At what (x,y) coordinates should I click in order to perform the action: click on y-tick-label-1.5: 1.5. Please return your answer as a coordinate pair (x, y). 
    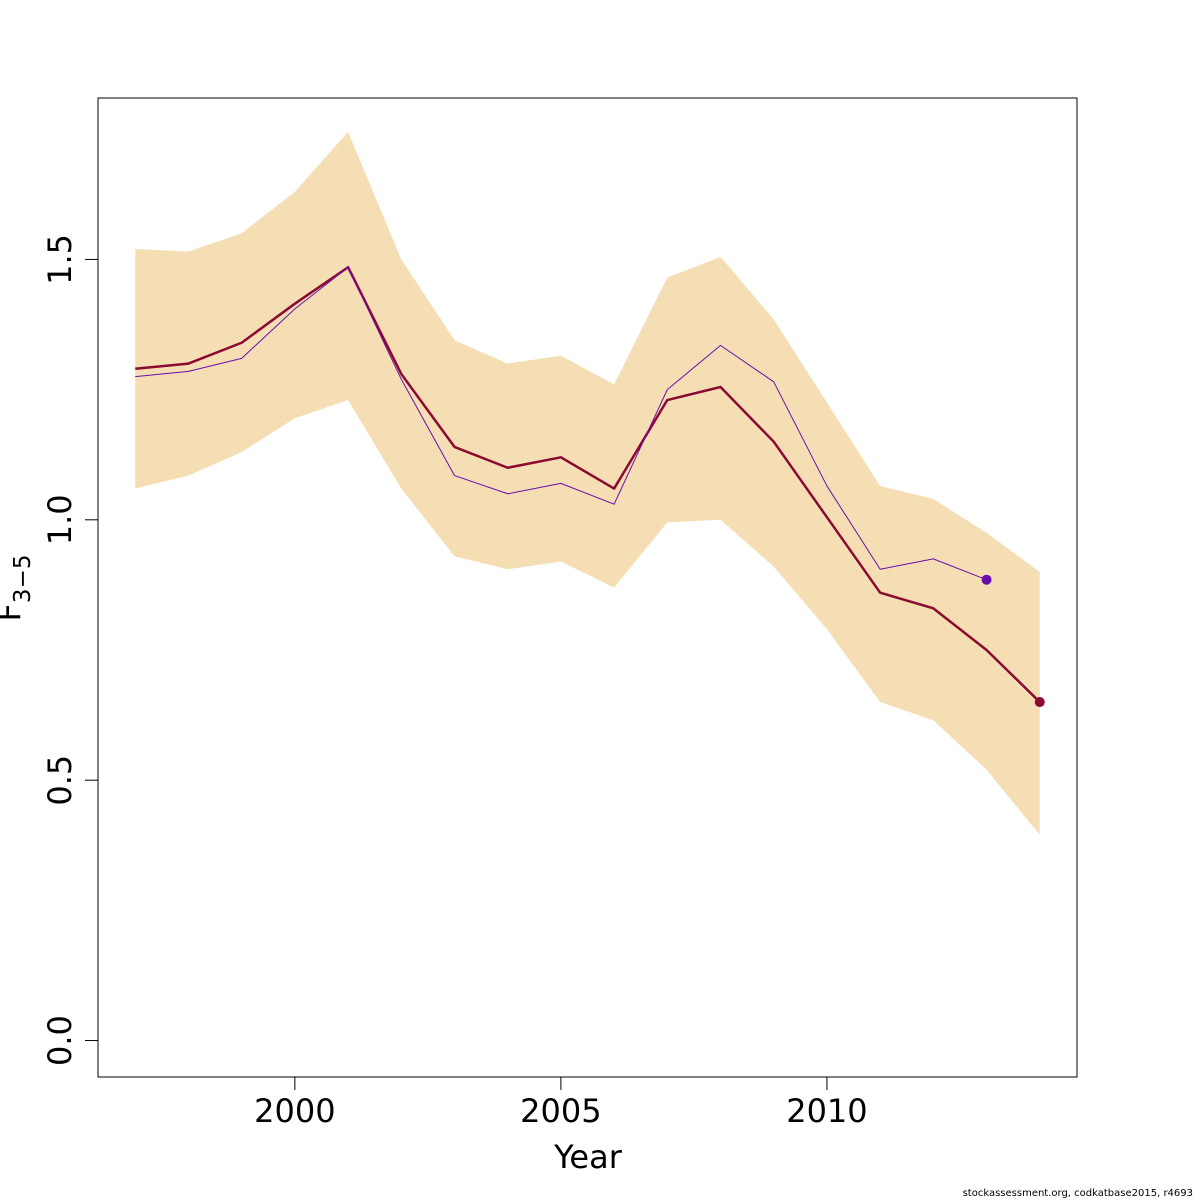
    Looking at the image, I should click on (60, 259).